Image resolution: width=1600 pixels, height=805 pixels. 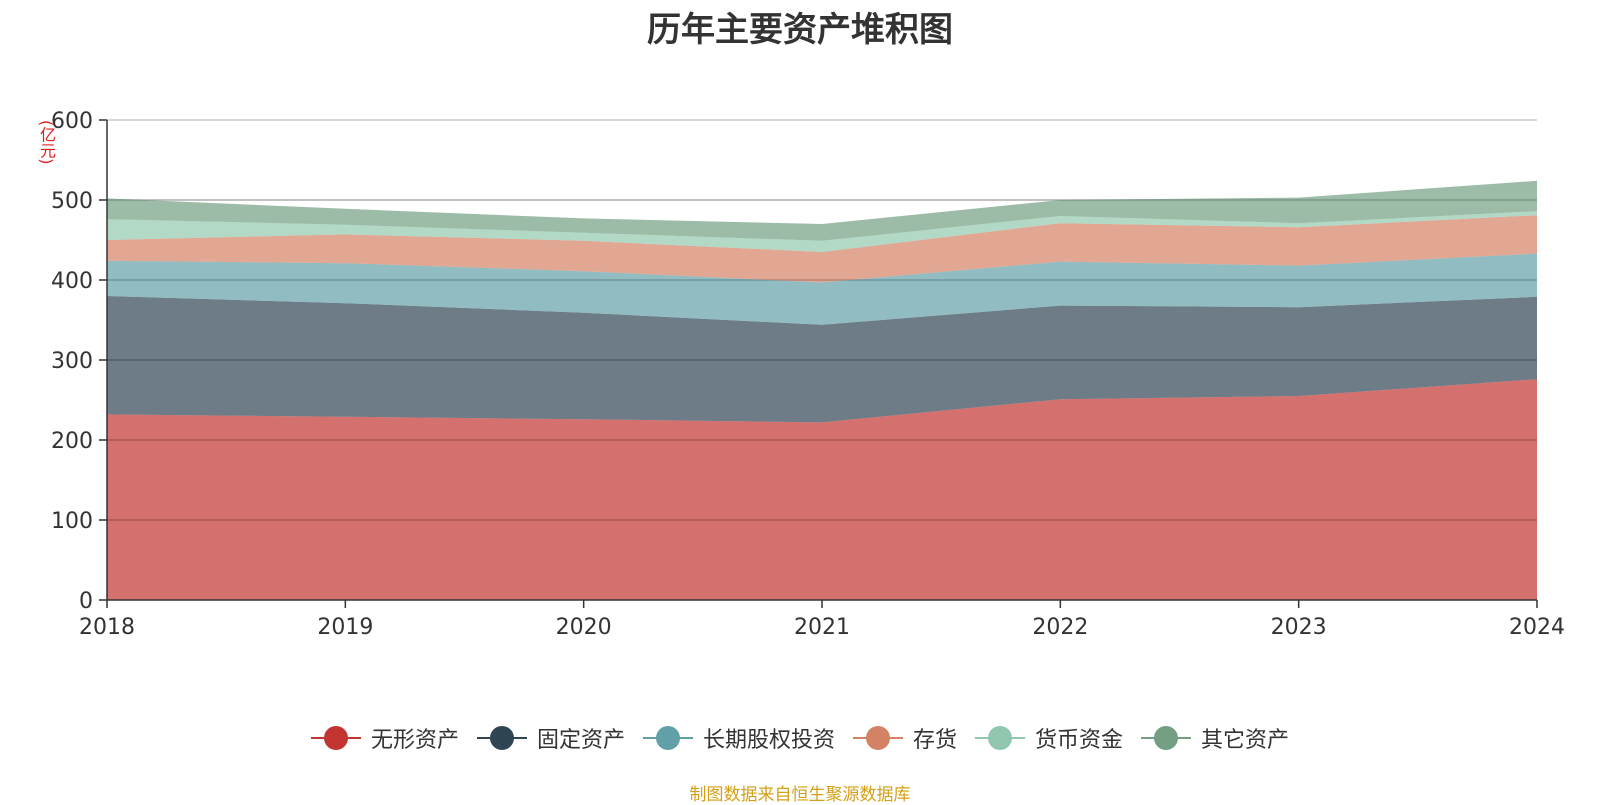 What do you see at coordinates (72, 441) in the screenshot?
I see `y-tick-label-200: 200` at bounding box center [72, 441].